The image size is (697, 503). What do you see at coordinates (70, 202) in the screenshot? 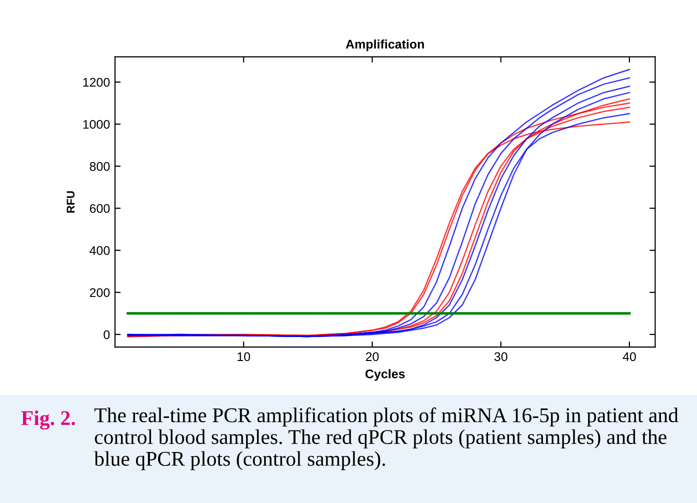
I see `y-axis-title: RFU` at bounding box center [70, 202].